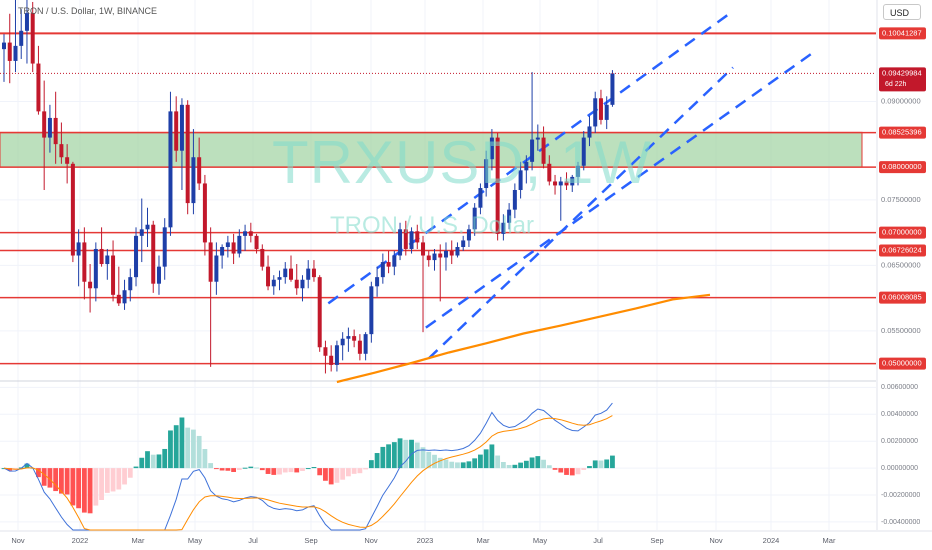  What do you see at coordinates (138, 540) in the screenshot?
I see `time-tick-label: Mar` at bounding box center [138, 540].